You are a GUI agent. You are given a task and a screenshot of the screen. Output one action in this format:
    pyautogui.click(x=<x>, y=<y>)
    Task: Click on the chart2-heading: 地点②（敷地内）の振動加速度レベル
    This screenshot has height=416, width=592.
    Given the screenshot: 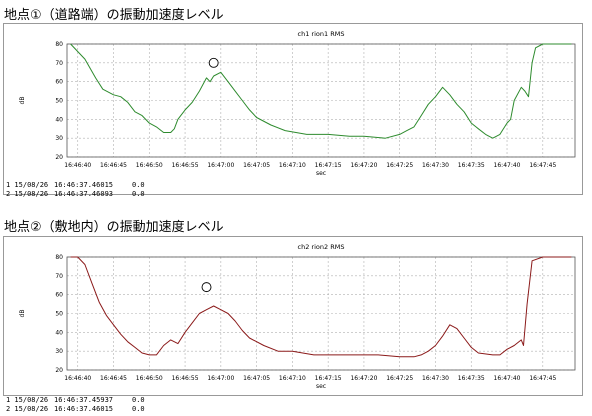 What is the action you would take?
    pyautogui.click(x=114, y=227)
    